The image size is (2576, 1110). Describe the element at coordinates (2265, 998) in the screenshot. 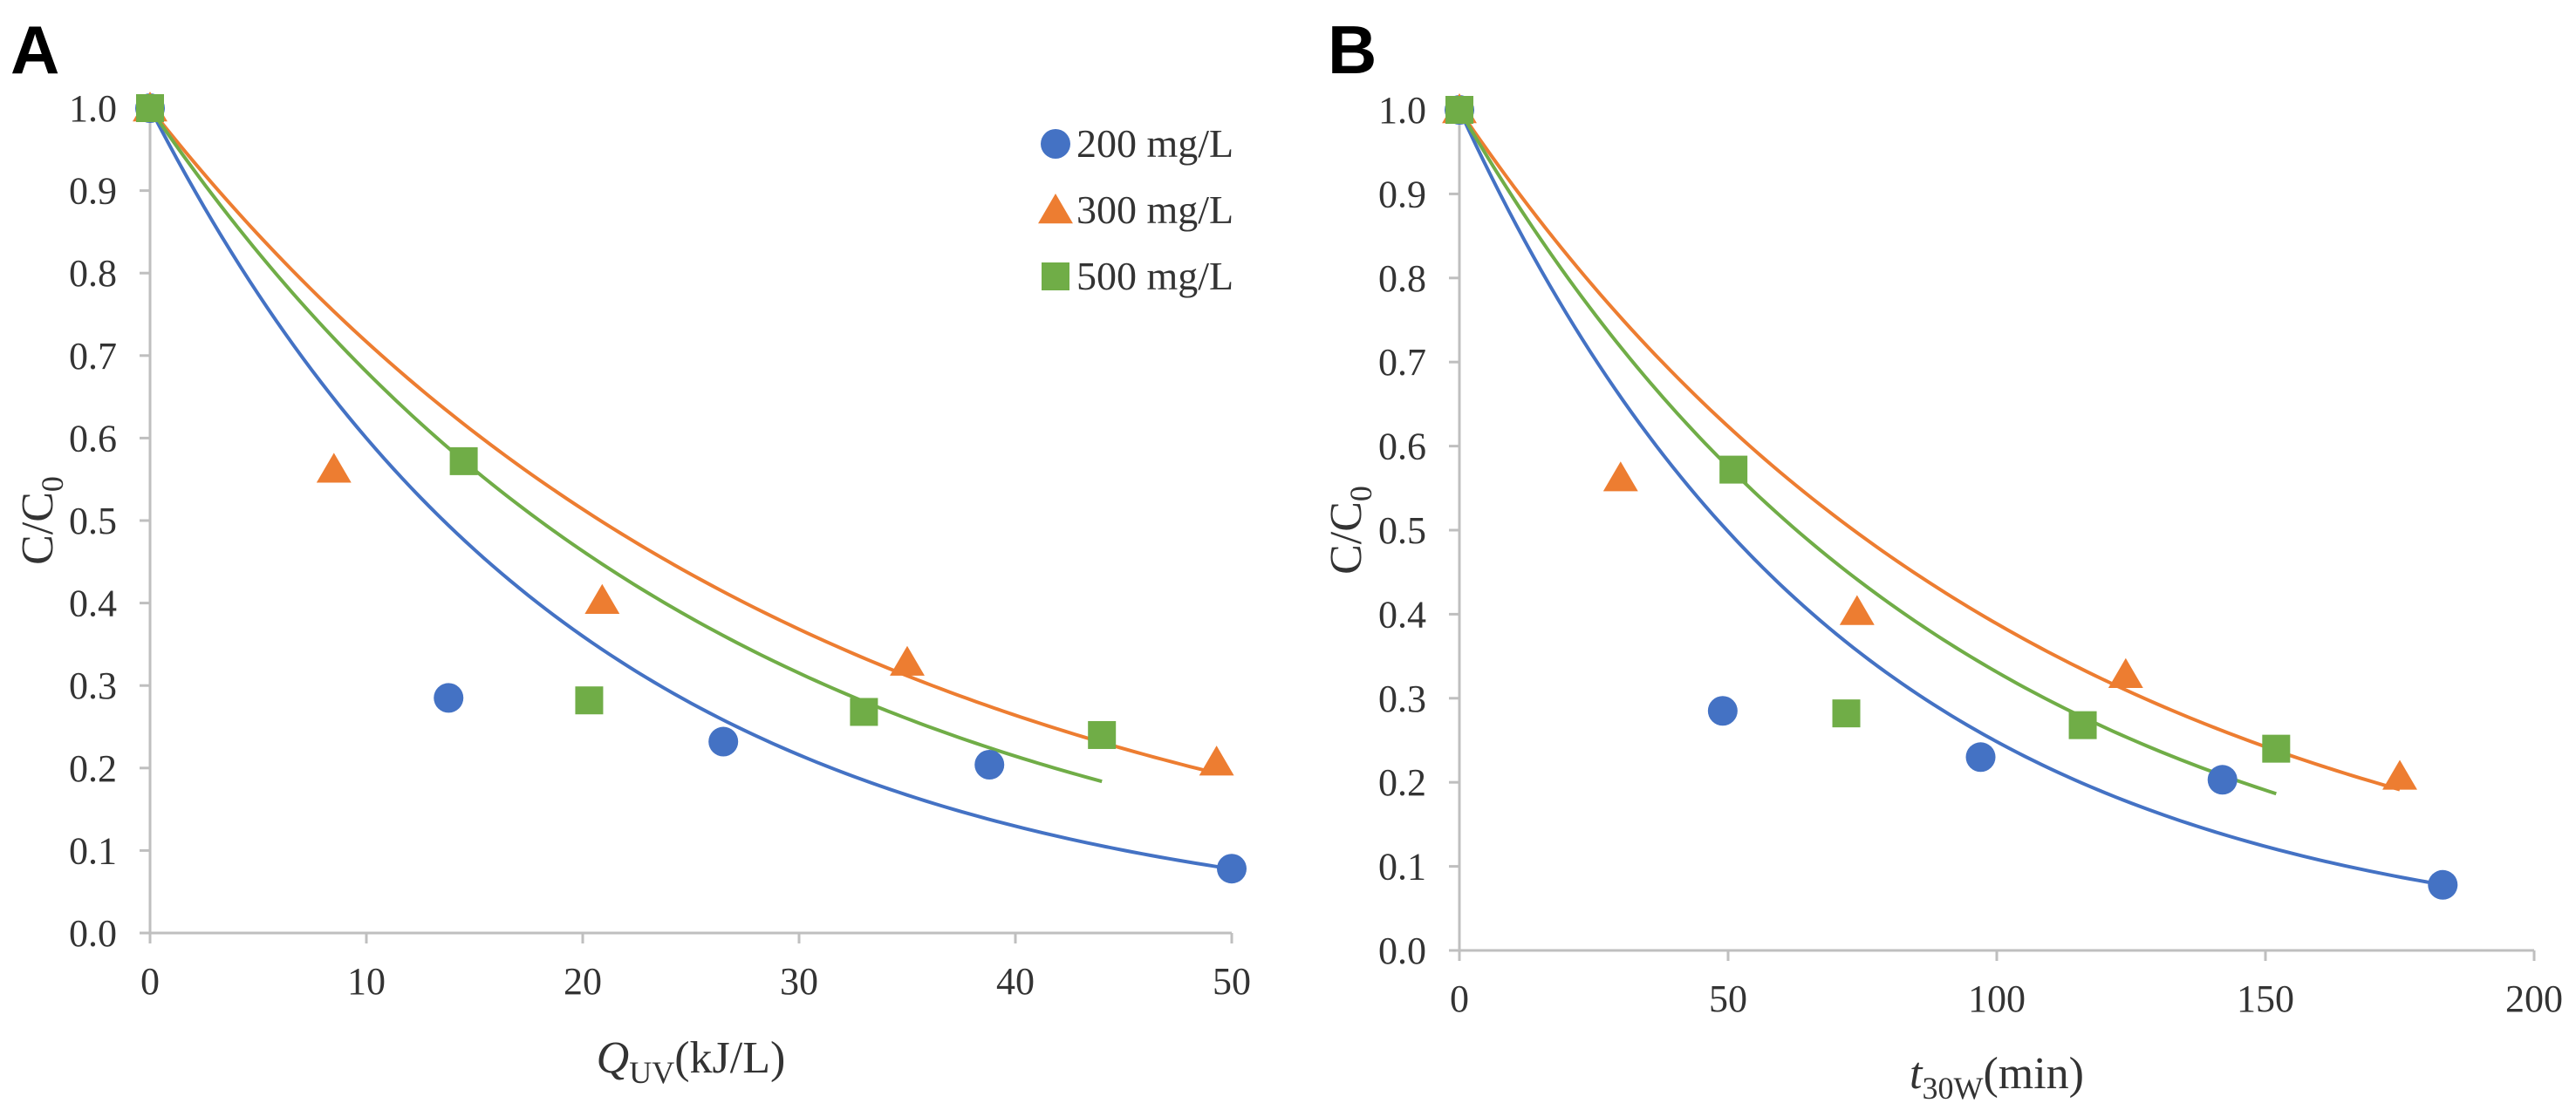

I see `x-tick-label: 150` at that location.